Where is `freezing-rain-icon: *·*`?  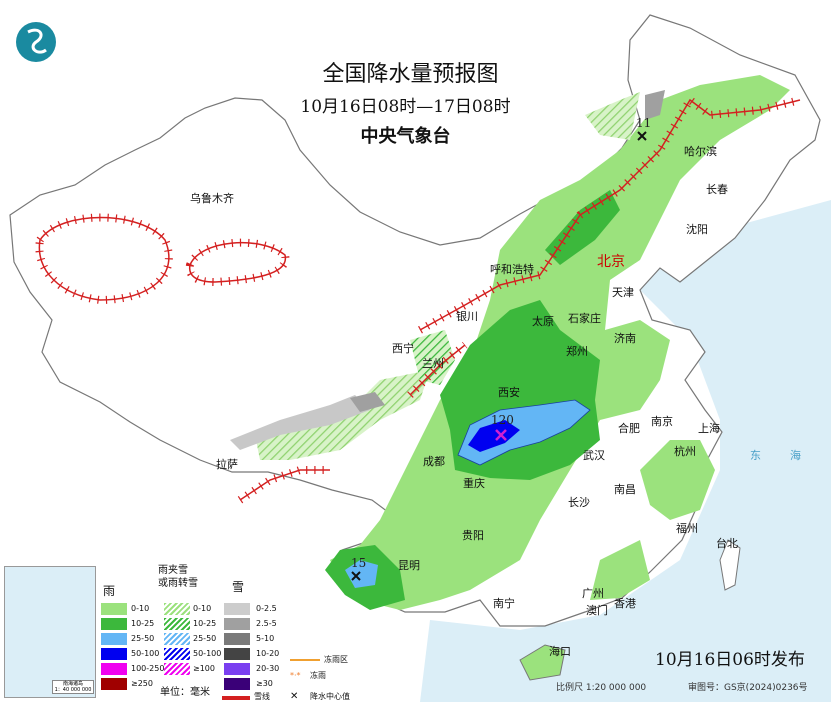
freezing-rain-icon: *·* is located at coordinates (295, 675).